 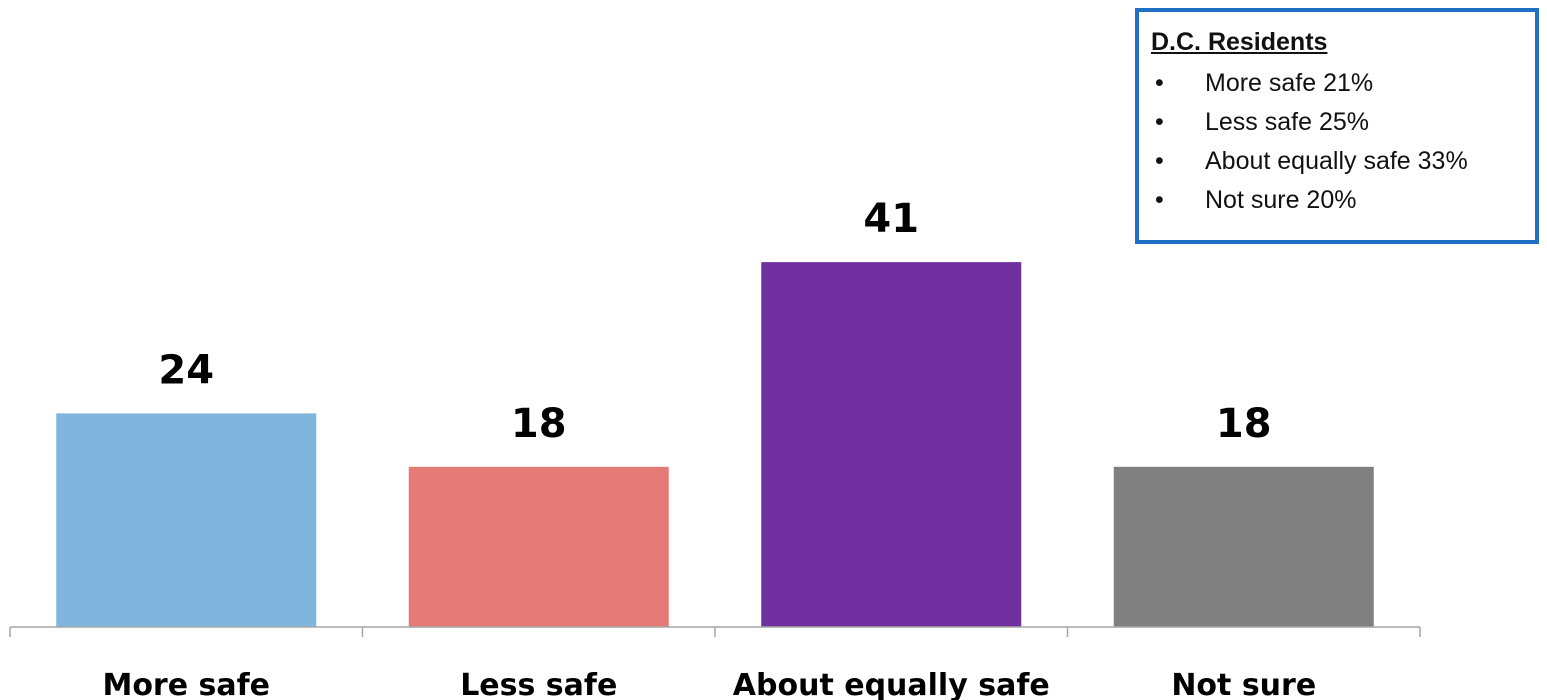 I want to click on inset-title: D.C. Residents, so click(x=1239, y=42).